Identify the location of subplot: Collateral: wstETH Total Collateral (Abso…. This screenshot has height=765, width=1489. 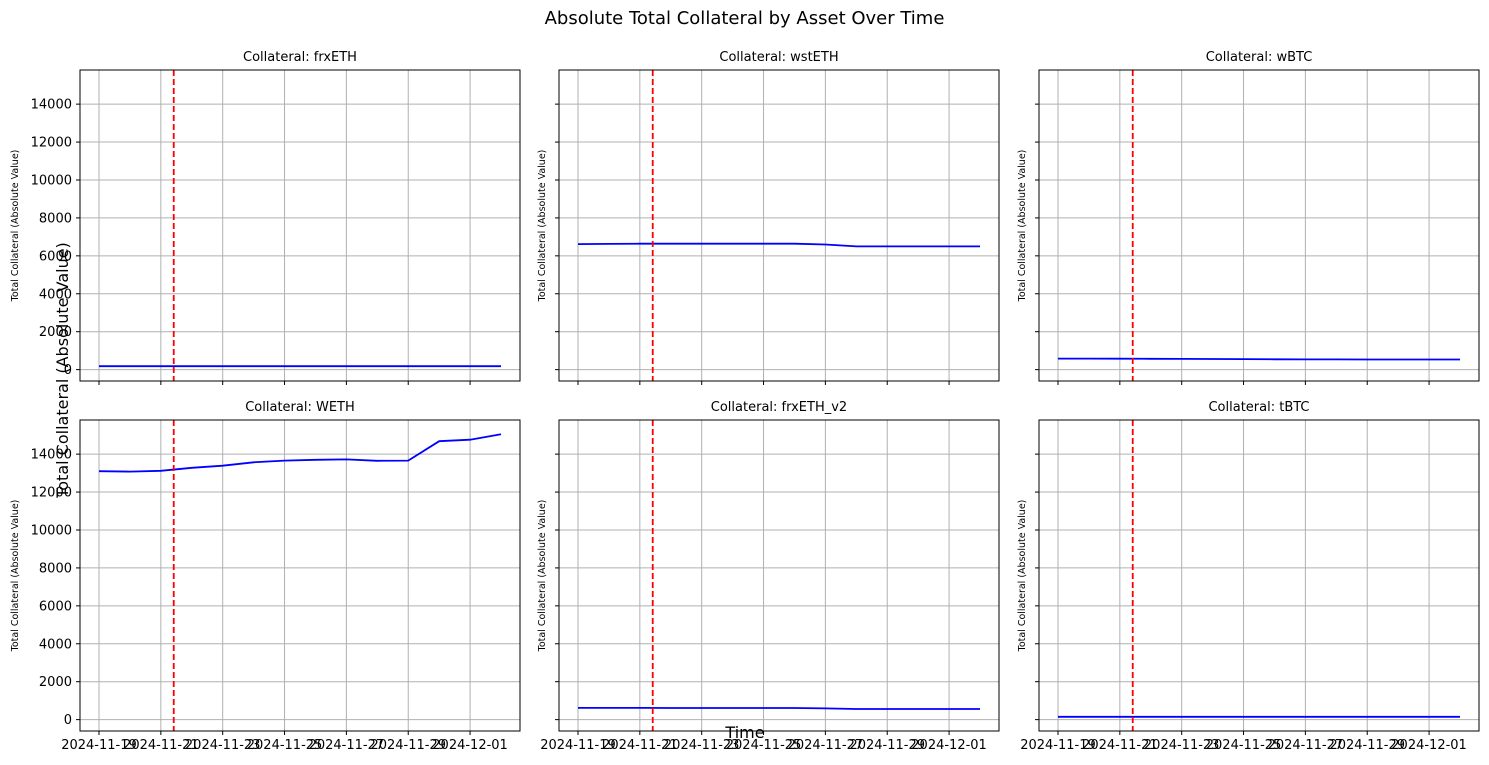
(768, 217).